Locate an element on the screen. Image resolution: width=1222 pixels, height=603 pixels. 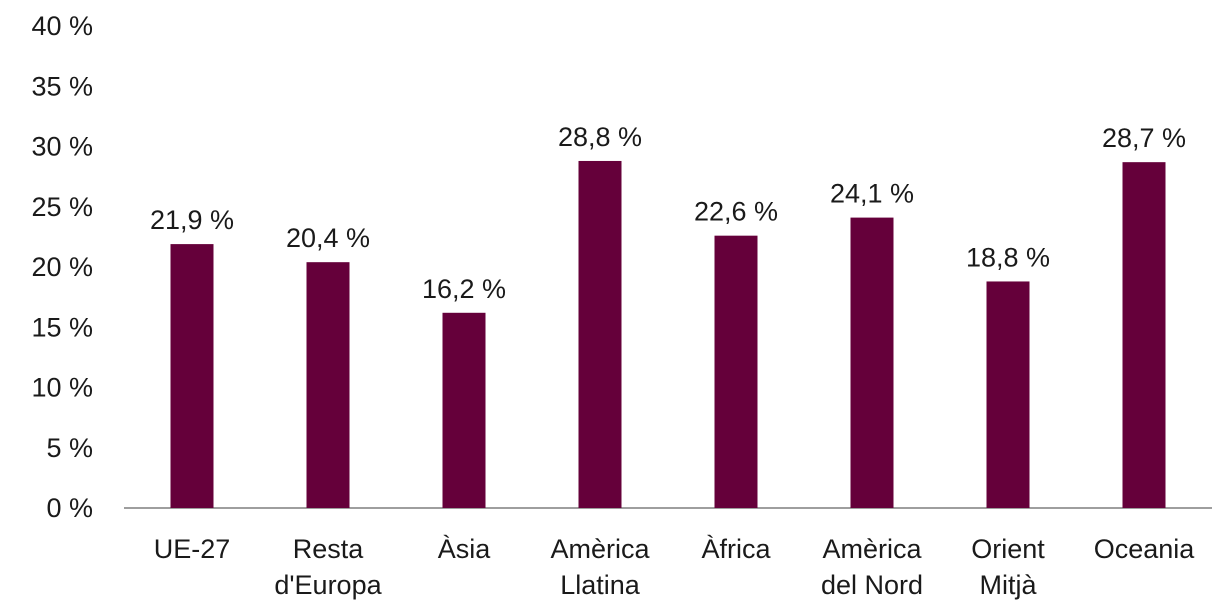
x-tick-label: Oceania is located at coordinates (1145, 549).